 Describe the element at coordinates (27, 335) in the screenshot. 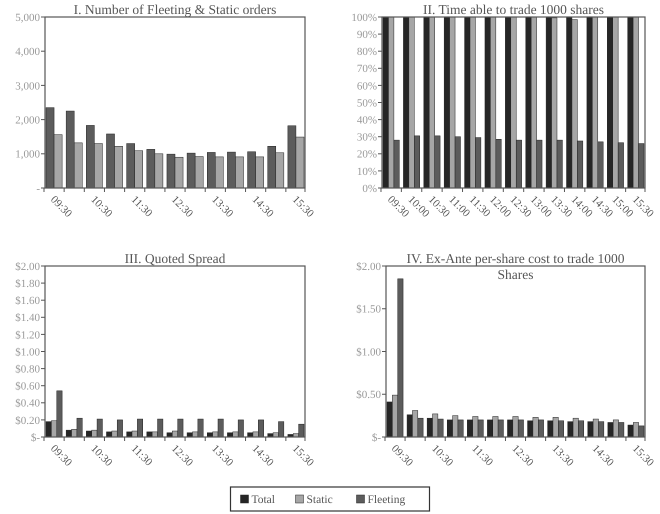

I see `y-tick-label: $1.20` at that location.